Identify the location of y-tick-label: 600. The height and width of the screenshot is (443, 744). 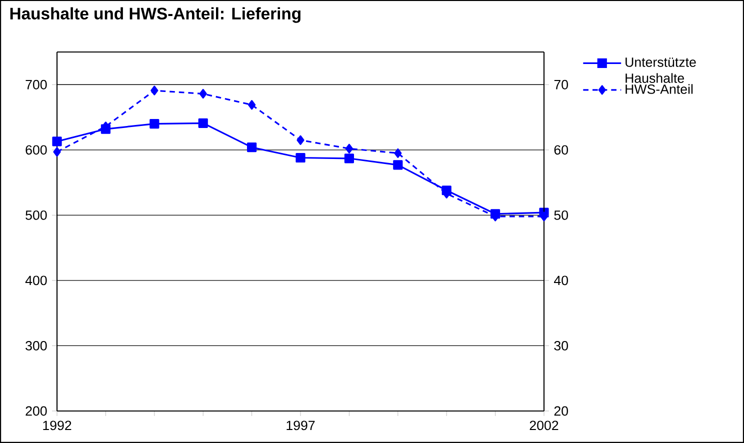
(36, 150).